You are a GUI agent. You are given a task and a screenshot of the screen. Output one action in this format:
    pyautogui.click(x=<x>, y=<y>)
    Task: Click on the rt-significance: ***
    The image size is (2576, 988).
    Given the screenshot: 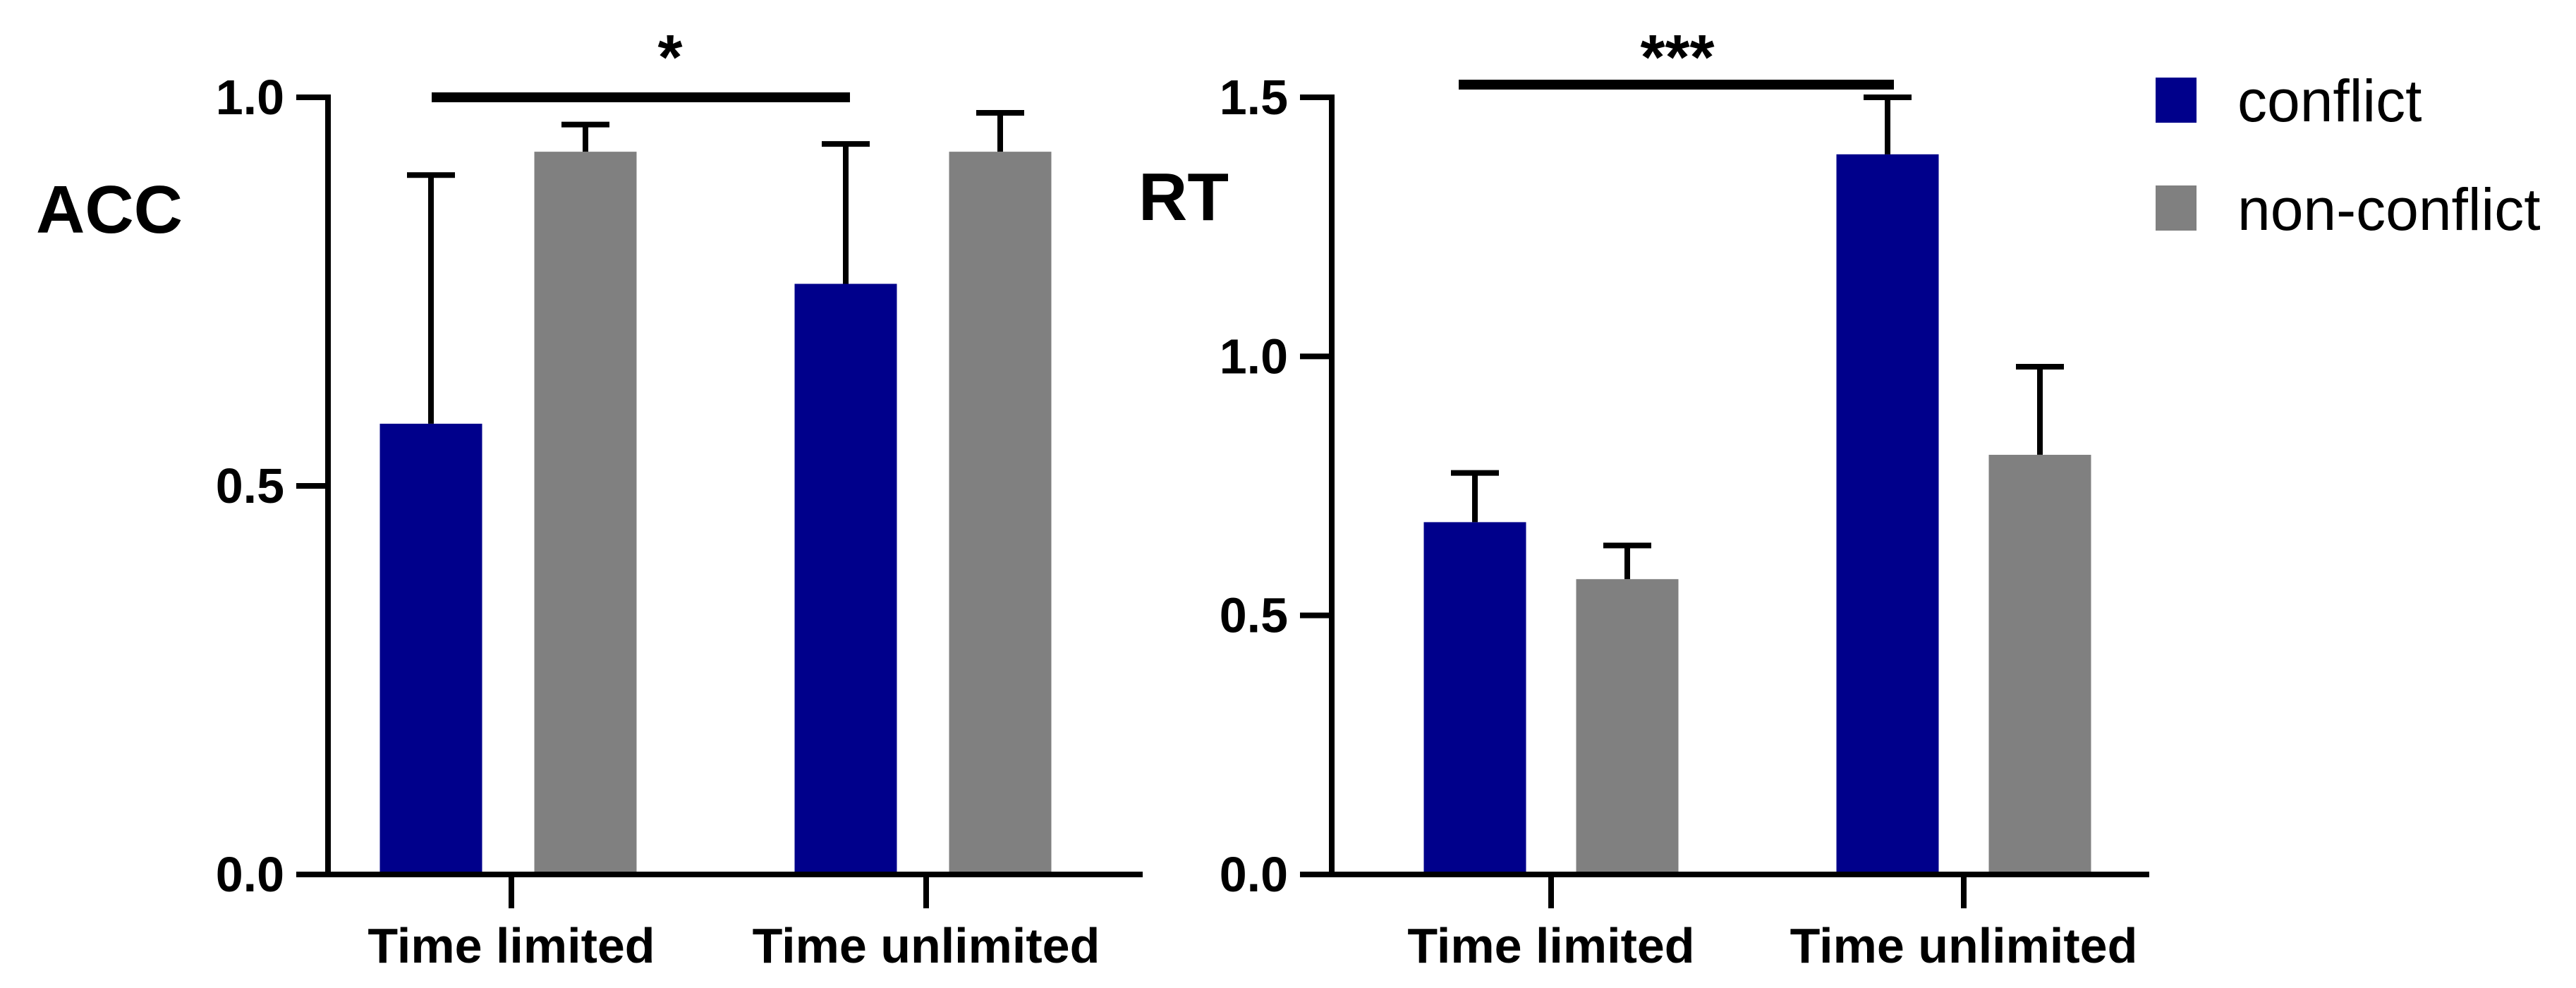 What is the action you would take?
    pyautogui.click(x=1676, y=58)
    